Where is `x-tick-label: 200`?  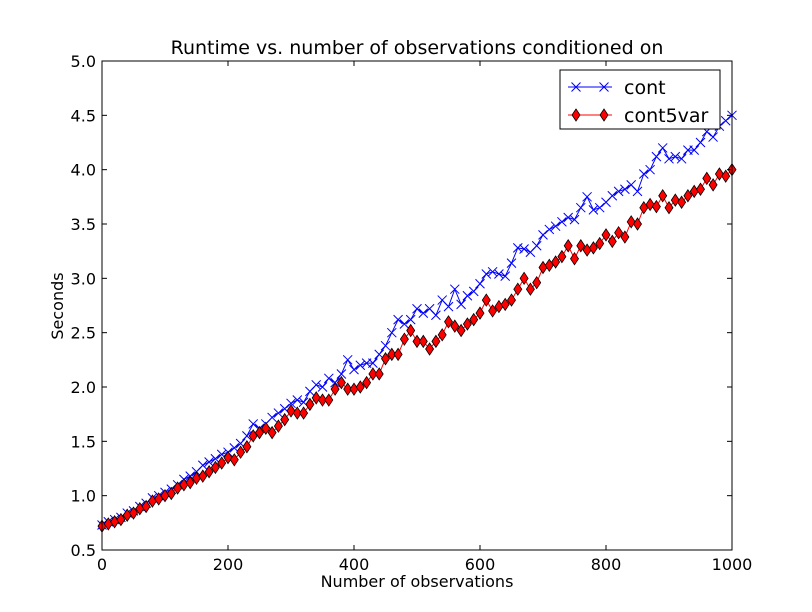
x-tick-label: 200 is located at coordinates (228, 564).